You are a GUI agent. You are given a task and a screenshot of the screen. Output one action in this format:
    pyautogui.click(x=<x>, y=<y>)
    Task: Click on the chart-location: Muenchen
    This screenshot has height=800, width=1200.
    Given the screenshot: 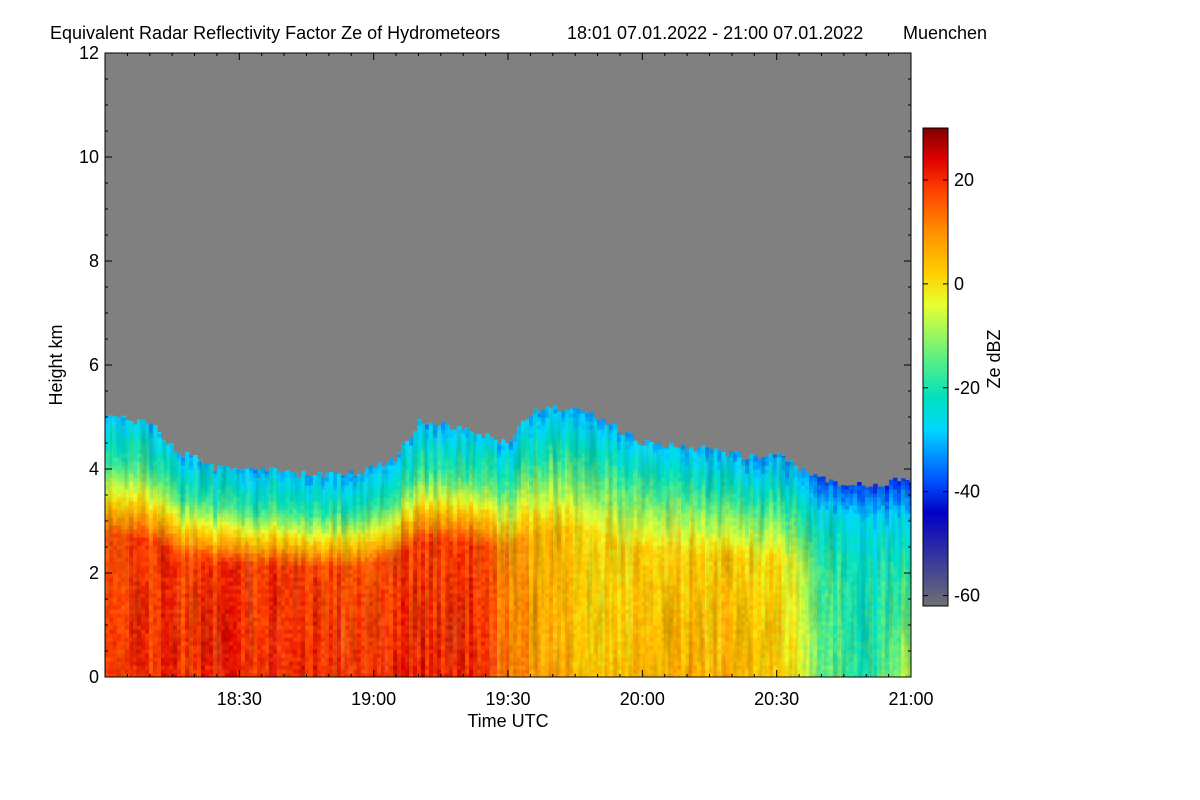 What is the action you would take?
    pyautogui.click(x=945, y=33)
    